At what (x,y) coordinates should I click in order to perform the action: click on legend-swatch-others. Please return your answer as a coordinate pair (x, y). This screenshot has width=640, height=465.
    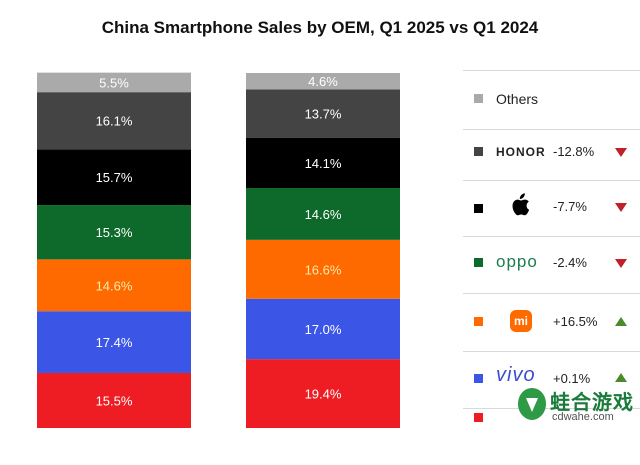
    Looking at the image, I should click on (478, 98).